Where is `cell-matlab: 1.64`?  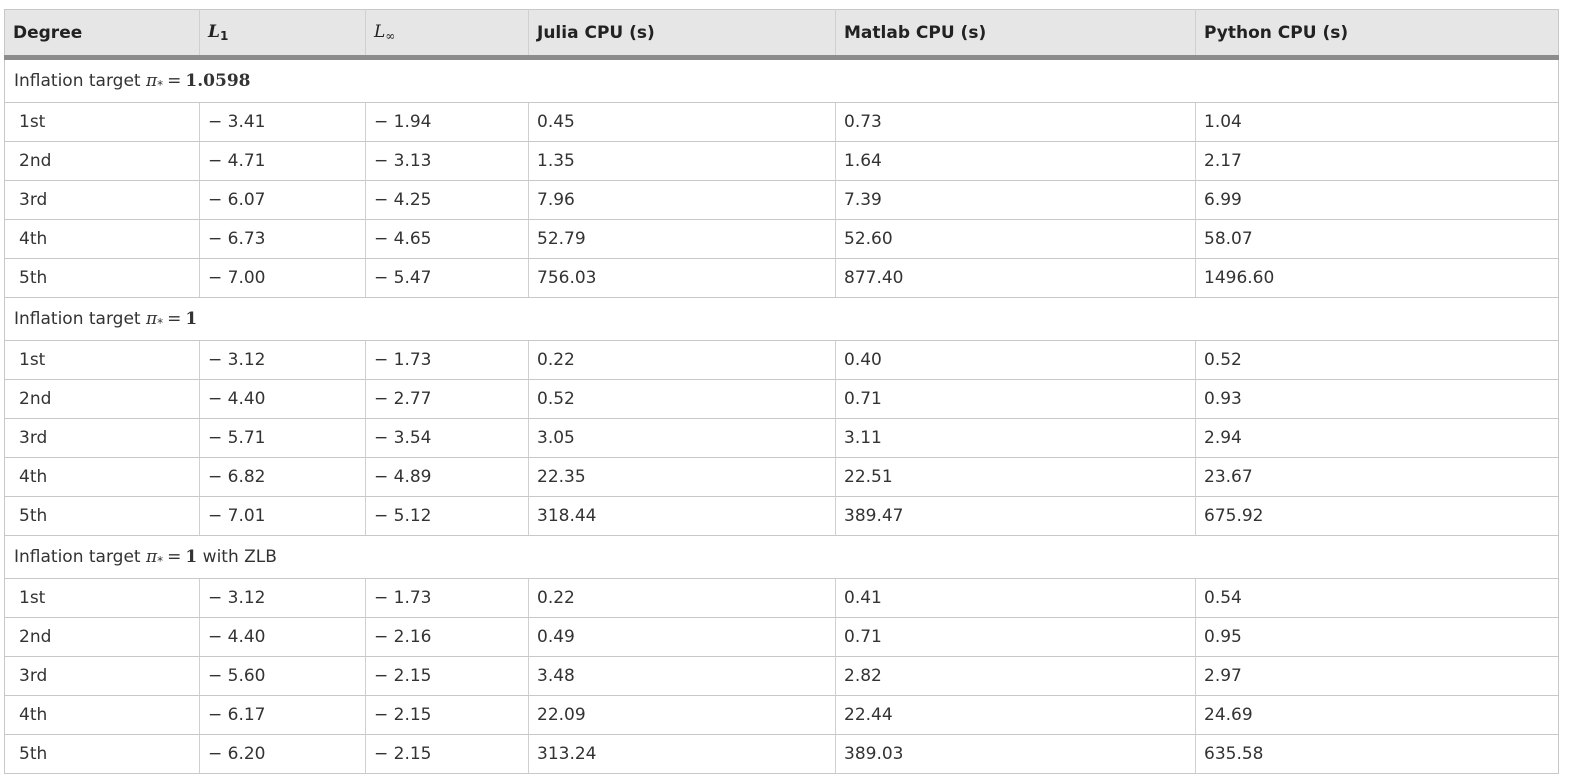
cell-matlab: 1.64 is located at coordinates (1015, 161).